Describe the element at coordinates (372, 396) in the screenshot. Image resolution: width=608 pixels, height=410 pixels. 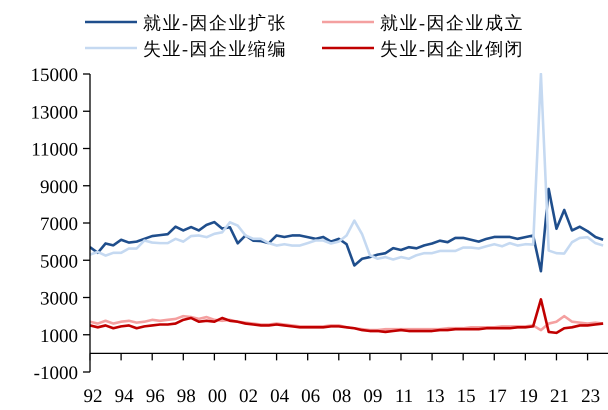
I see `x-tick-label: 09` at that location.